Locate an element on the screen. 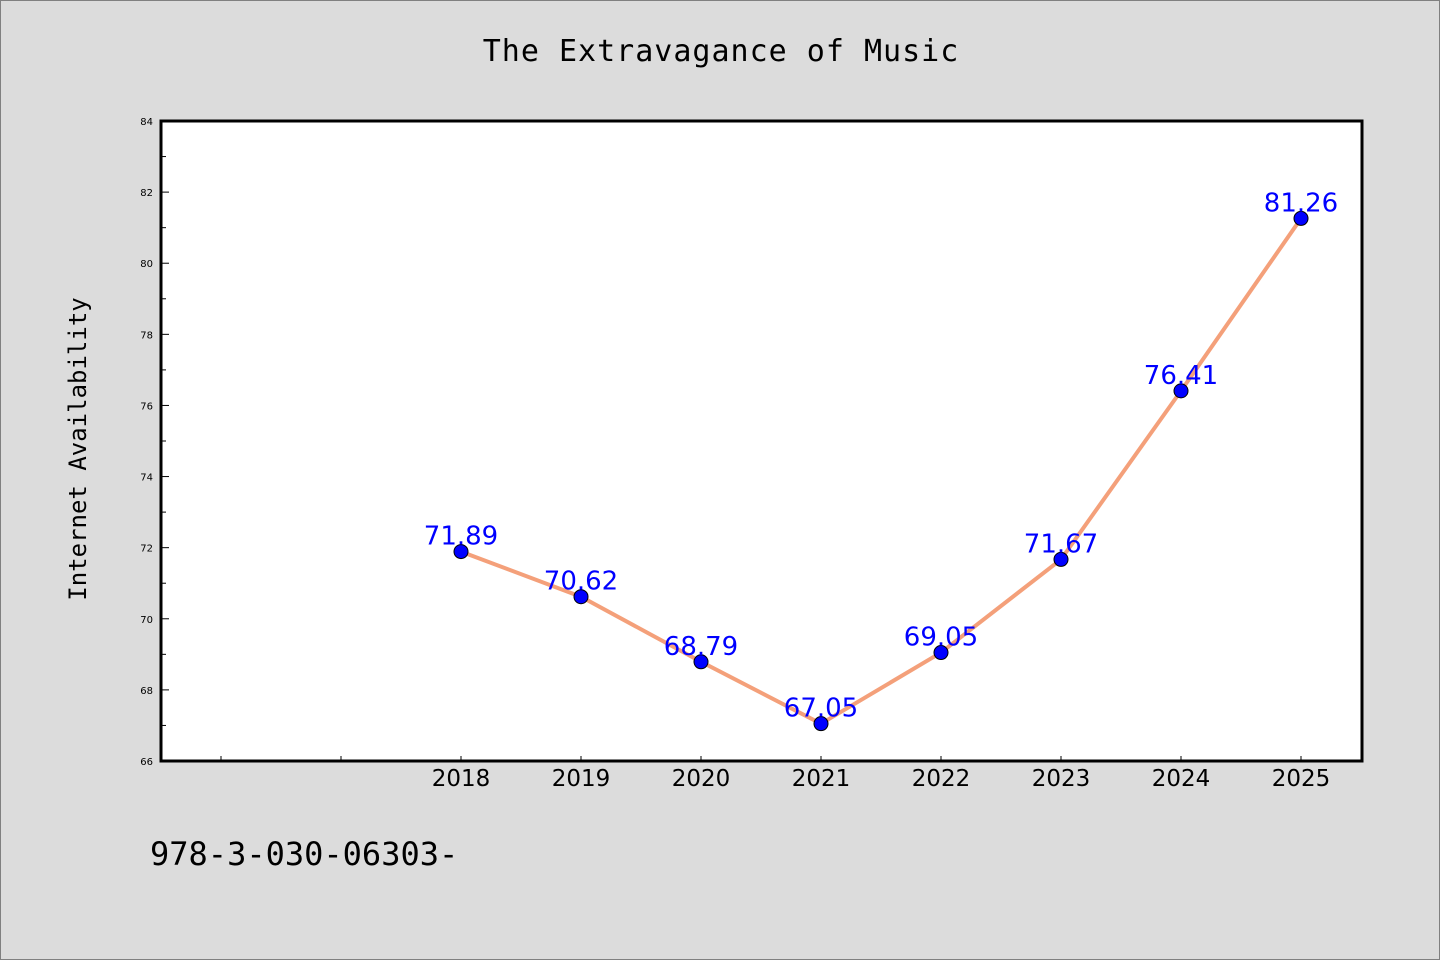  x-tick-label: 2020 is located at coordinates (701, 779).